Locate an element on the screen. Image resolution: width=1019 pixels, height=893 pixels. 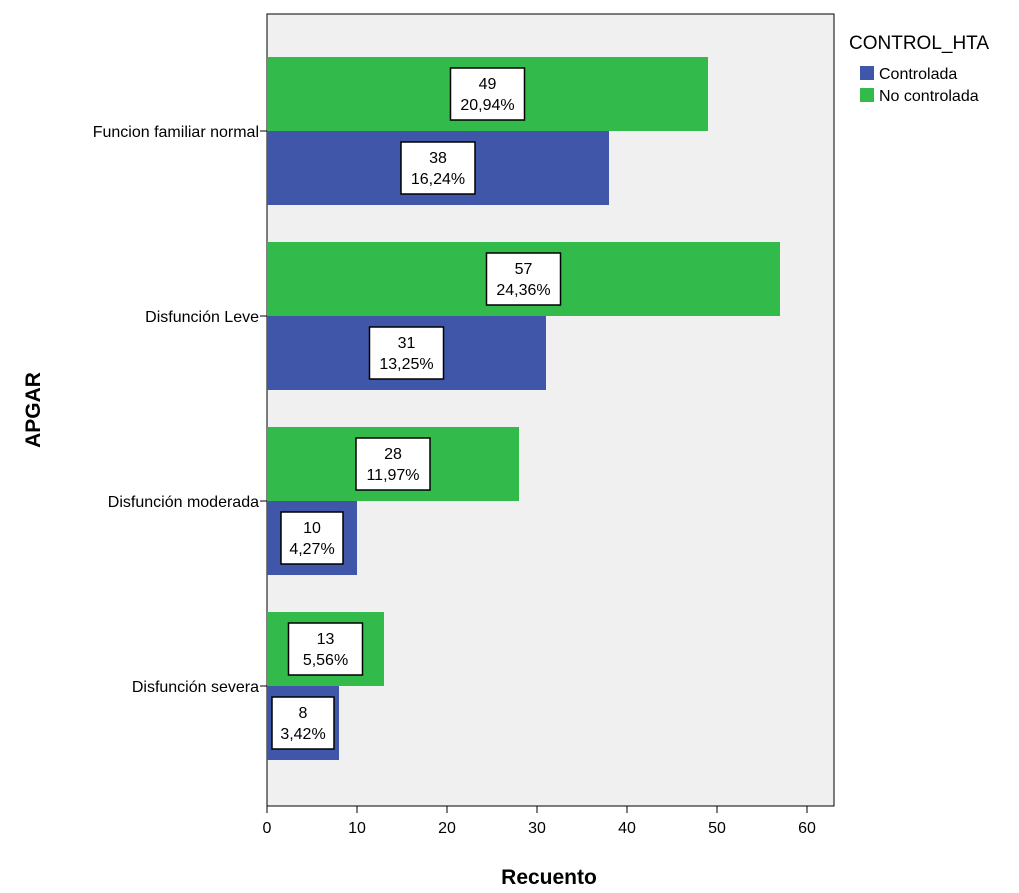
x-tick-label: 0 is located at coordinates (267, 828).